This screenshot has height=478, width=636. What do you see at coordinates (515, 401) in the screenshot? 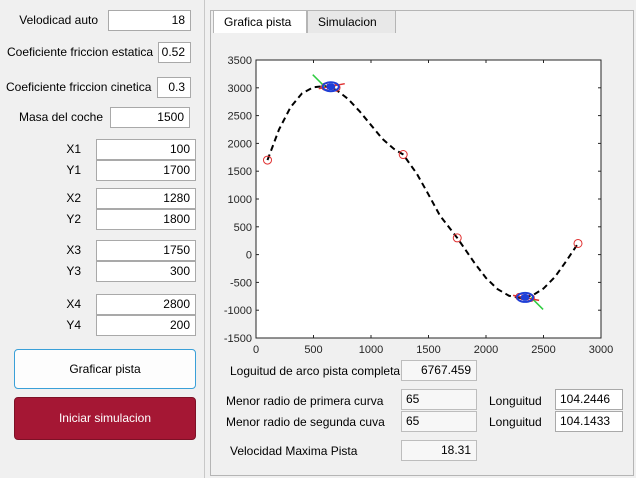
I see `longitud1-label: Longuitud` at bounding box center [515, 401].